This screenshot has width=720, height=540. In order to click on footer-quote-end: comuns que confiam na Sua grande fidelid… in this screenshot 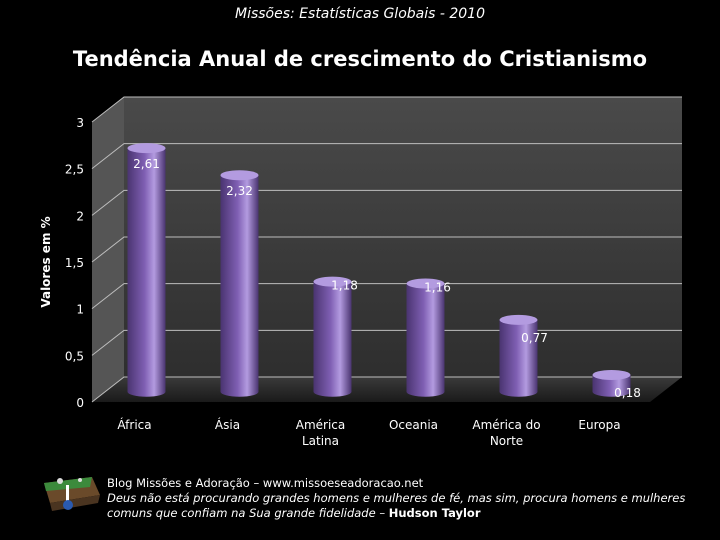, I will do `click(248, 513)`.